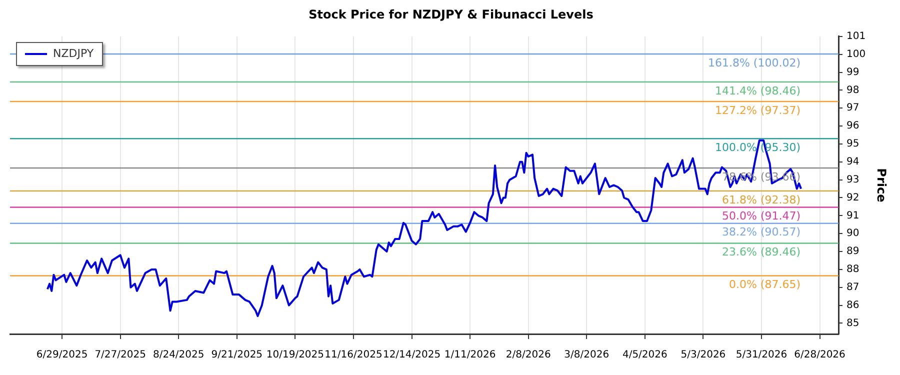 This screenshot has width=900, height=375. I want to click on y-tick-label: 93, so click(853, 180).